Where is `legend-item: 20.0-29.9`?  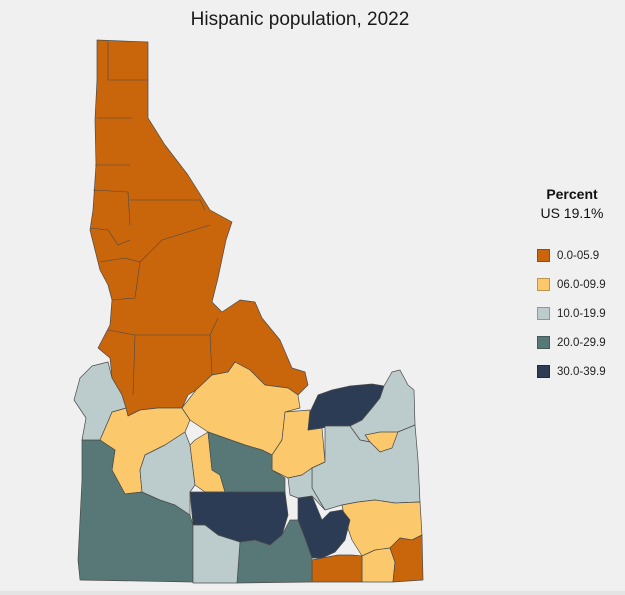 legend-item: 20.0-29.9 is located at coordinates (577, 342).